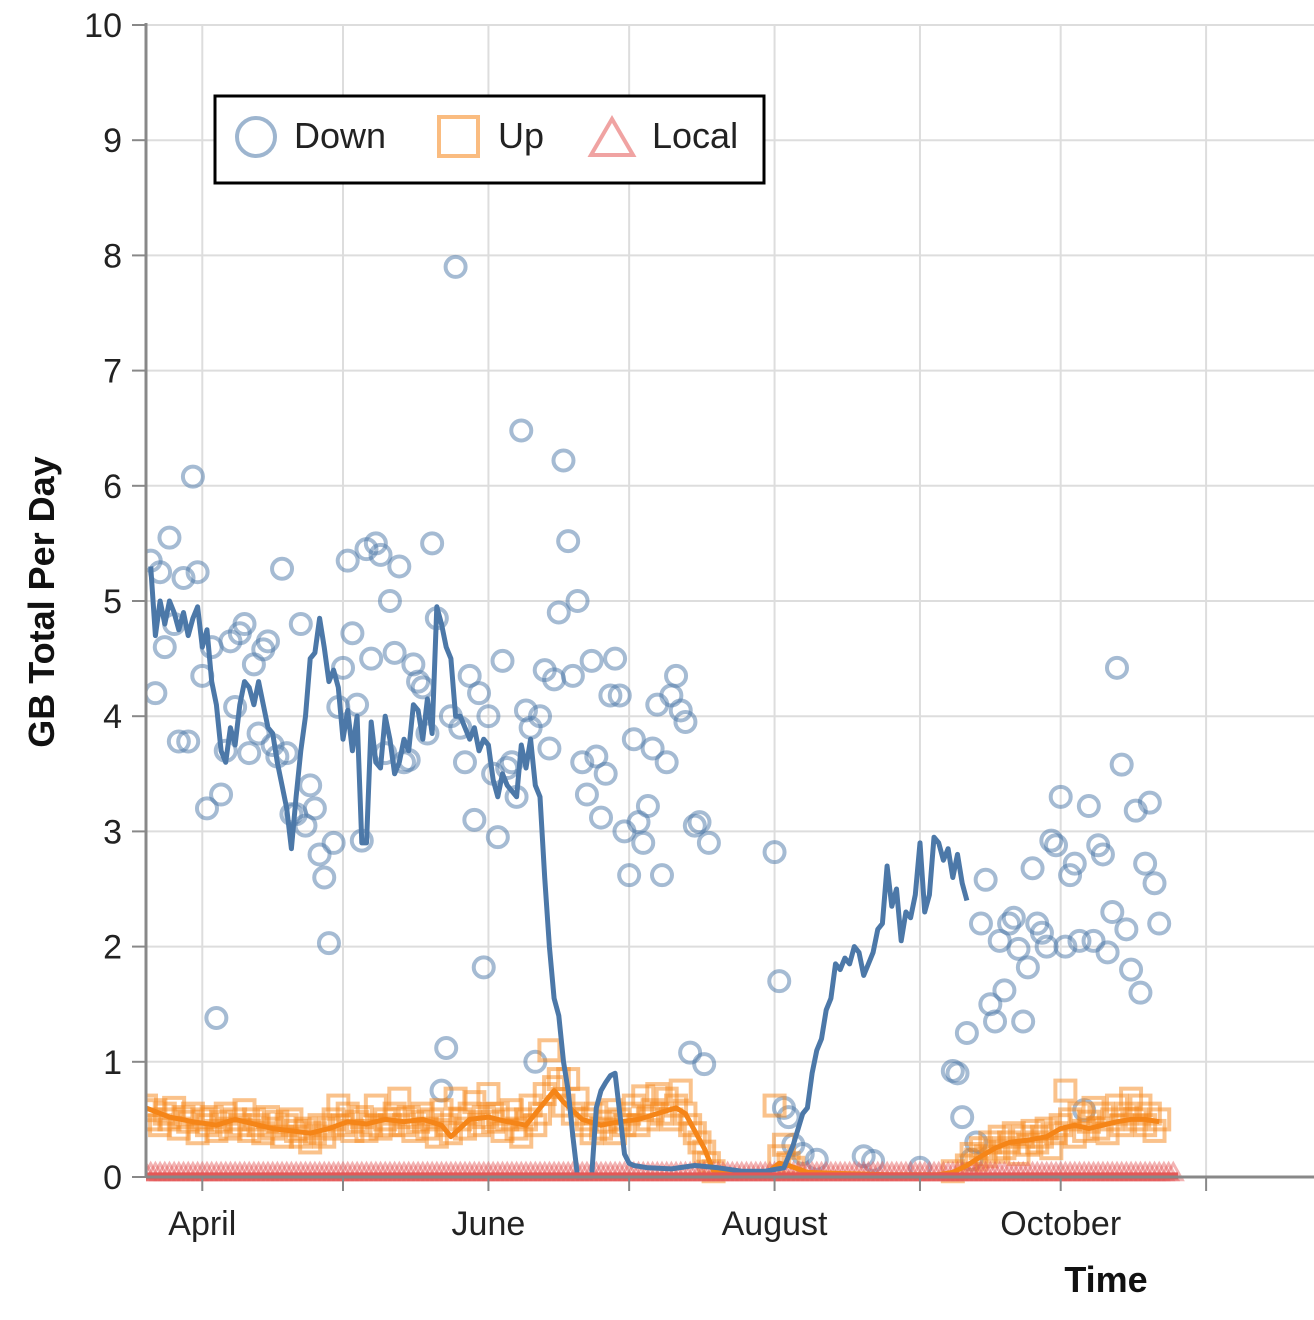 Image resolution: width=1314 pixels, height=1320 pixels. I want to click on legend-square-icon, so click(458, 136).